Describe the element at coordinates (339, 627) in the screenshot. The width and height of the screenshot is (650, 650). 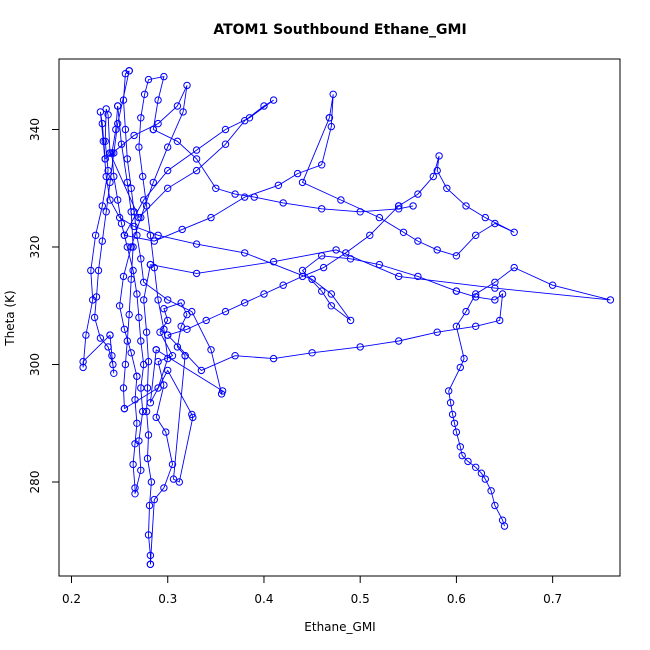
I see `x-axis-label: Ethane_GMI` at that location.